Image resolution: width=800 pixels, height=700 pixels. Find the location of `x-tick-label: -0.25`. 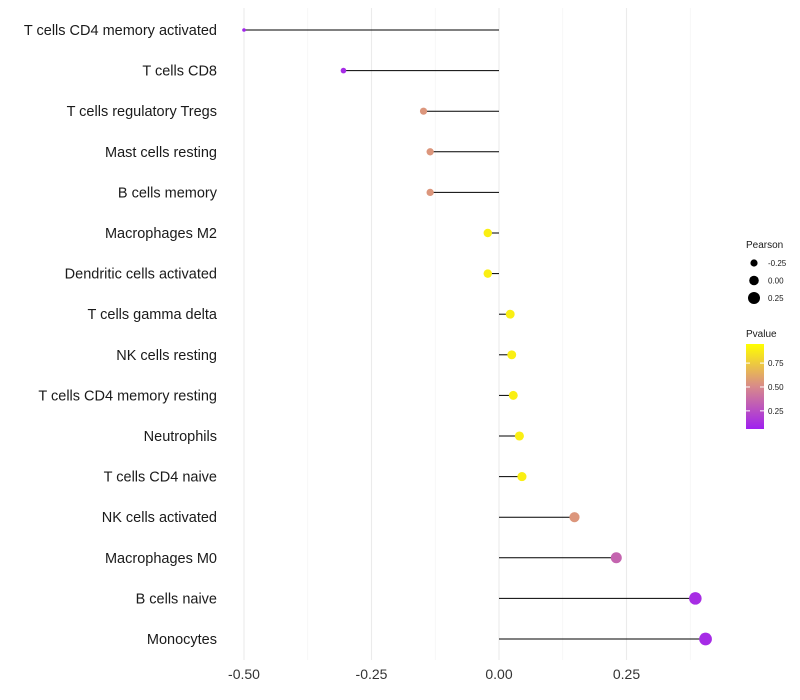

x-tick-label: -0.25 is located at coordinates (372, 674).